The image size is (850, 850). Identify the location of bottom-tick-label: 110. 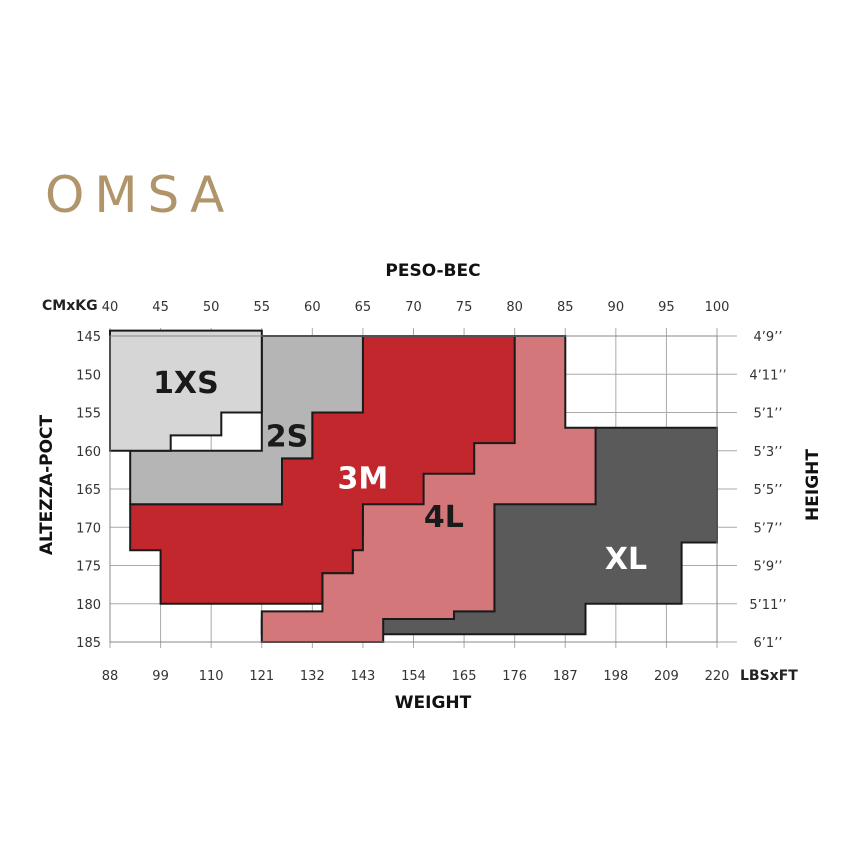
(211, 676).